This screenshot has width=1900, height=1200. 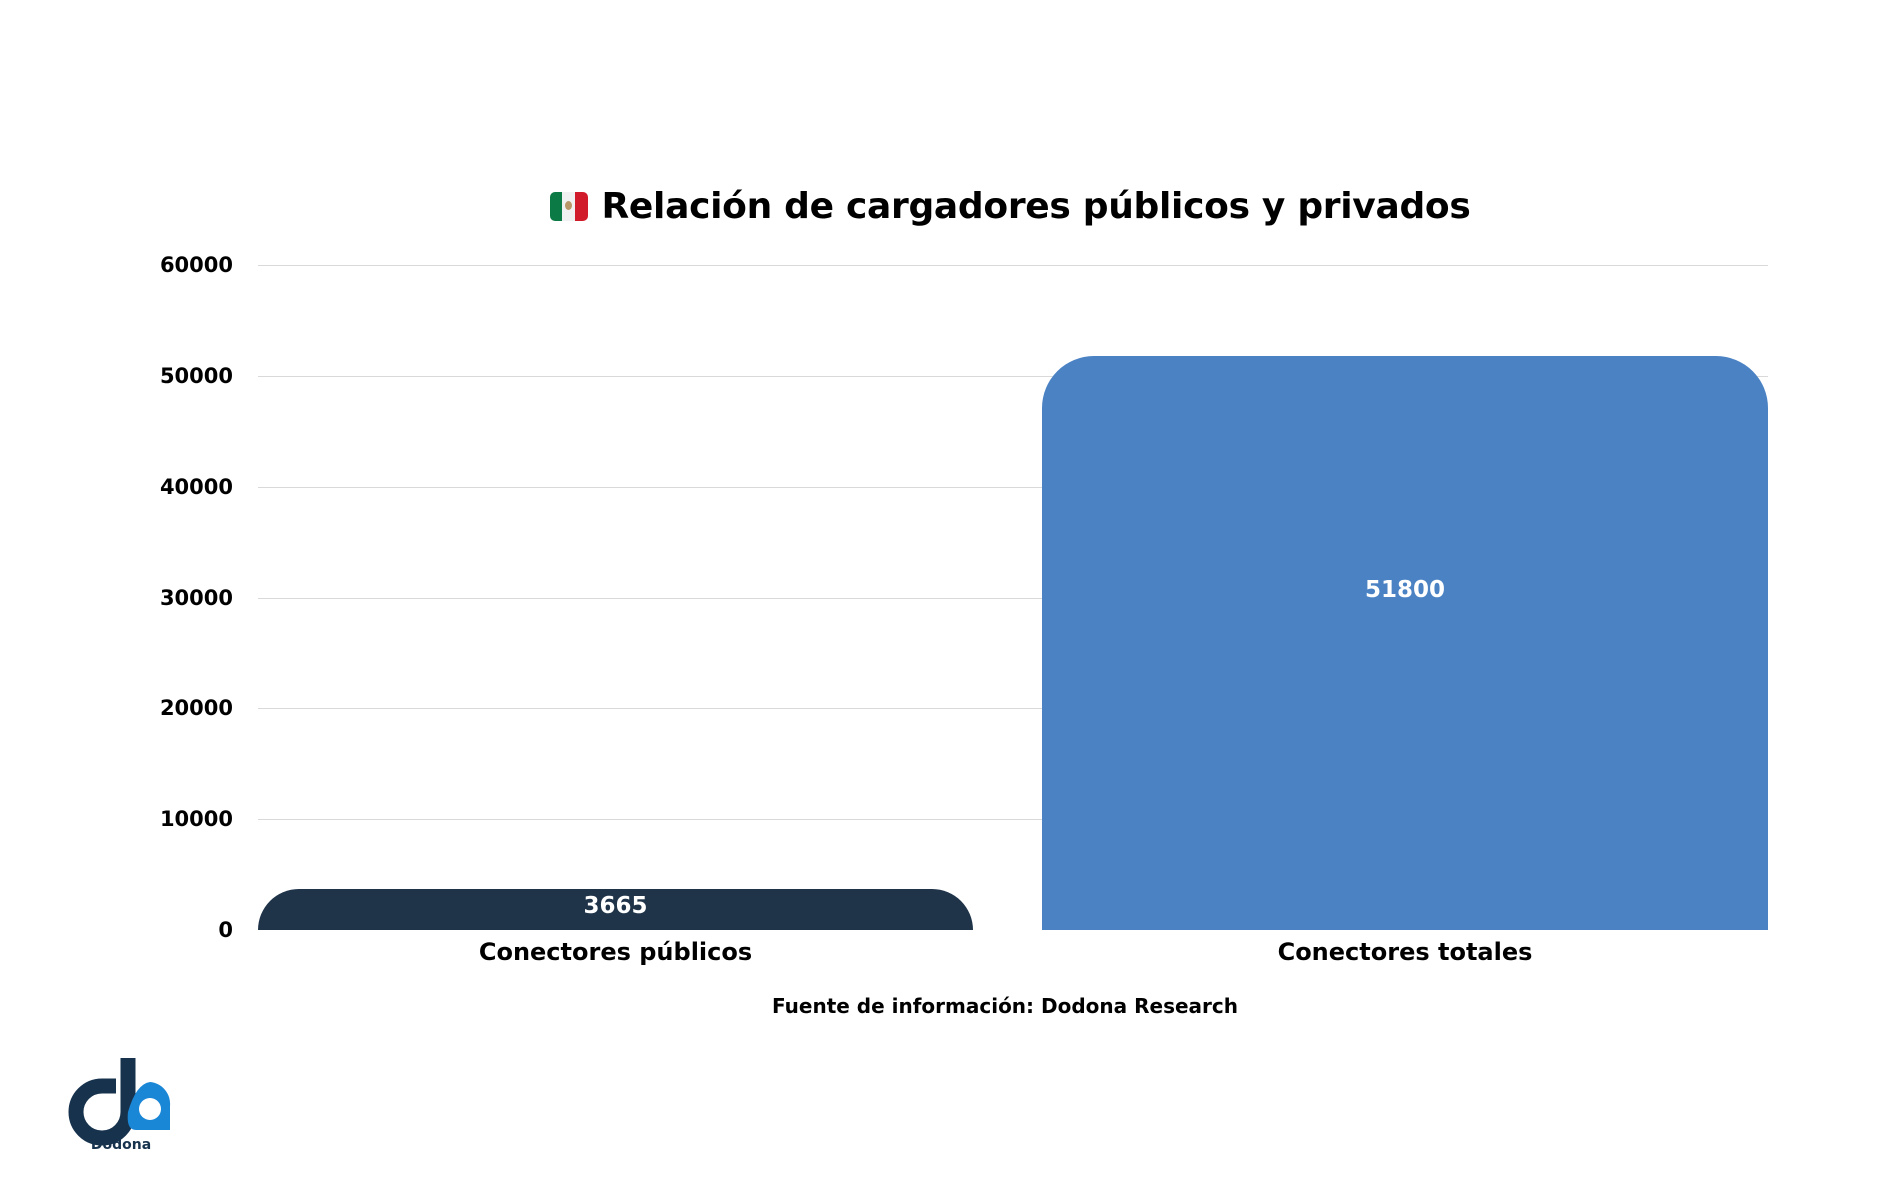 What do you see at coordinates (1405, 952) in the screenshot?
I see `x-category-label: Conectores totales` at bounding box center [1405, 952].